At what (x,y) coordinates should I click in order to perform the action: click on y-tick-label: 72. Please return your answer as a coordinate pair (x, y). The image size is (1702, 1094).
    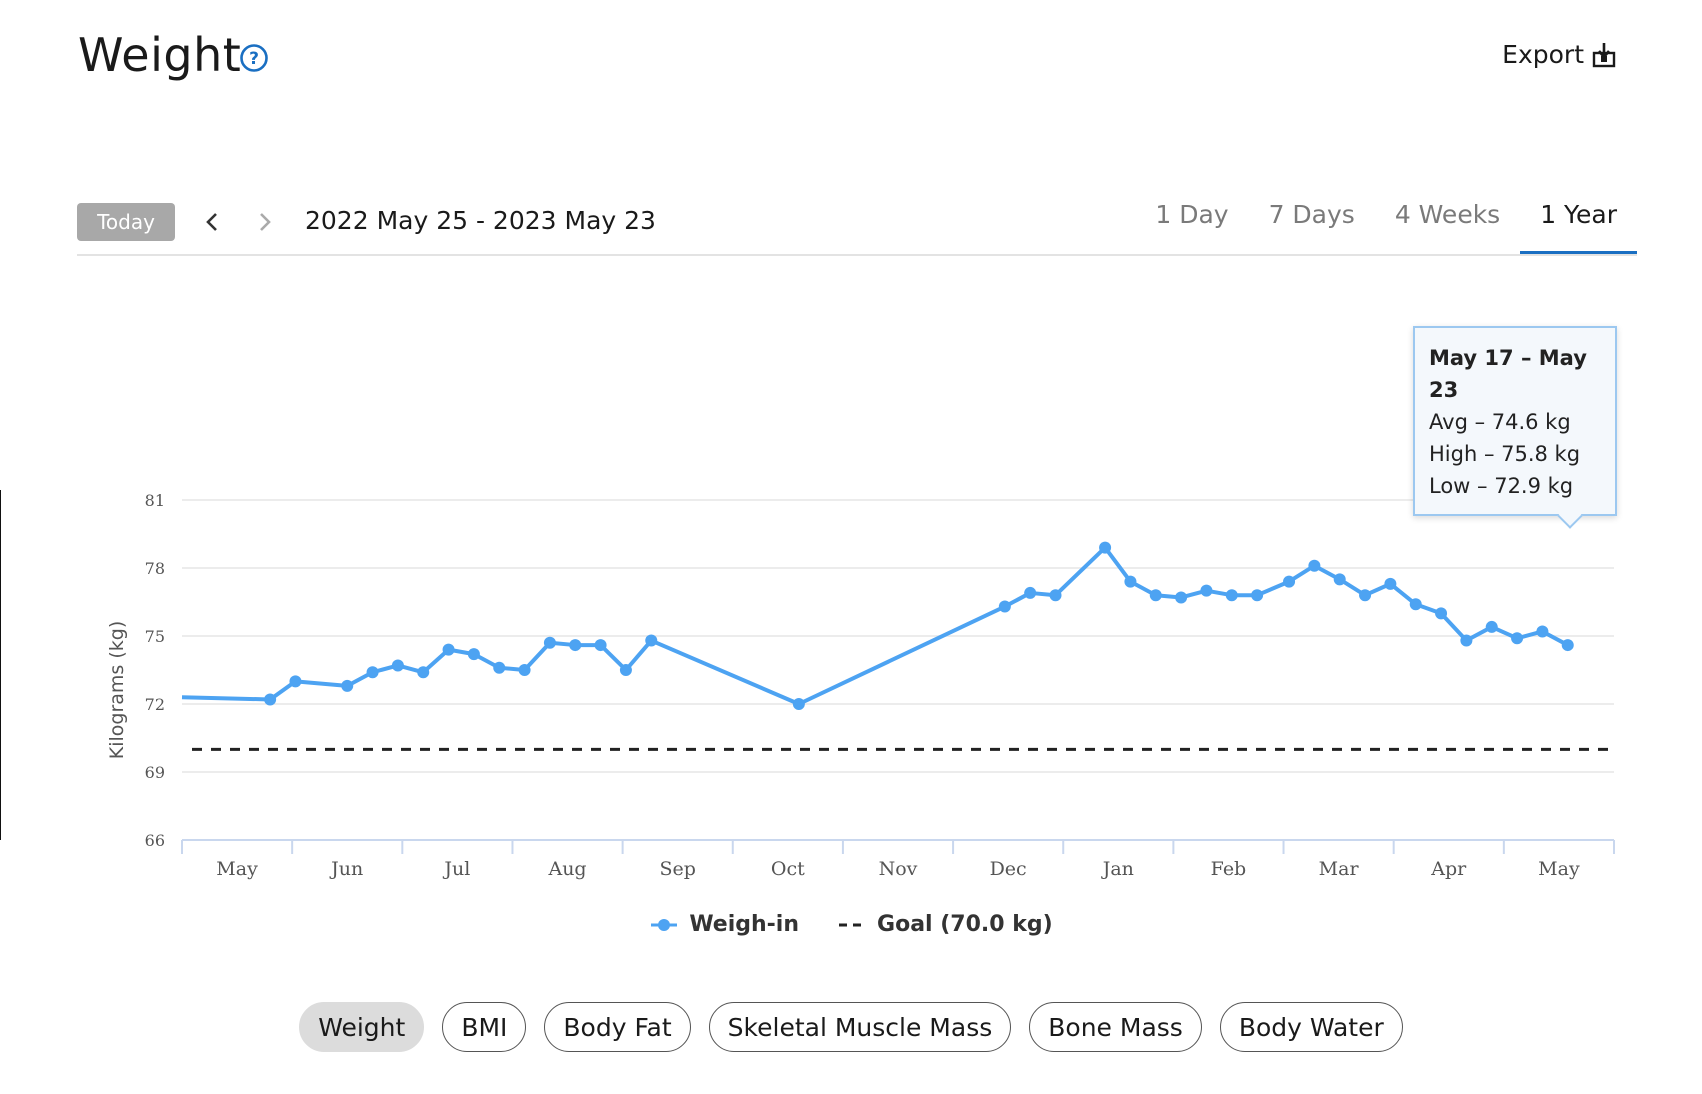
    Looking at the image, I should click on (155, 704).